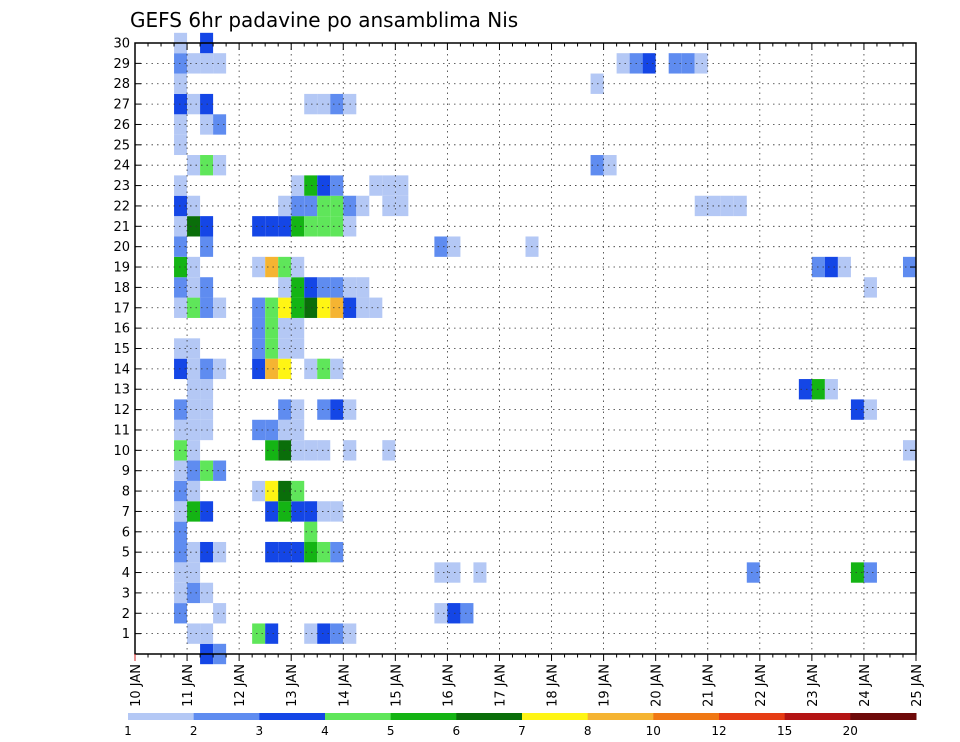 The height and width of the screenshot is (742, 960). I want to click on chart-title: GEFS 6hr padavine po ansamblima Nis, so click(324, 20).